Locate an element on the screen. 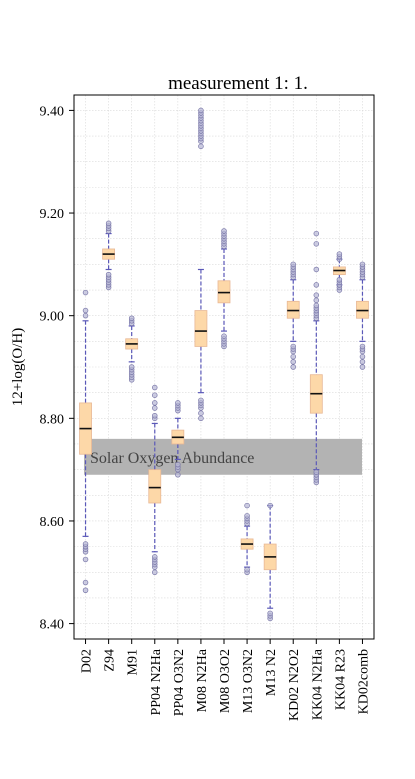 This screenshot has width=415, height=779. x-tick-label: M08 O3O2 is located at coordinates (225, 681).